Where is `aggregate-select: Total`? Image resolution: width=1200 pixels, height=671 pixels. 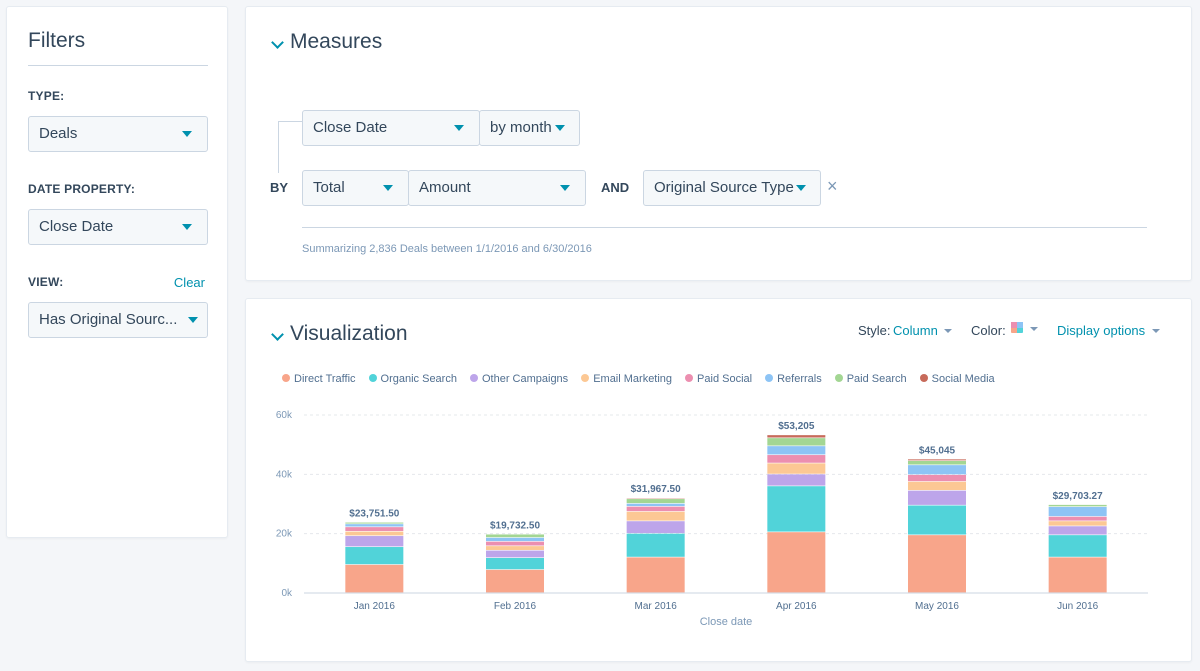 aggregate-select: Total is located at coordinates (355, 188).